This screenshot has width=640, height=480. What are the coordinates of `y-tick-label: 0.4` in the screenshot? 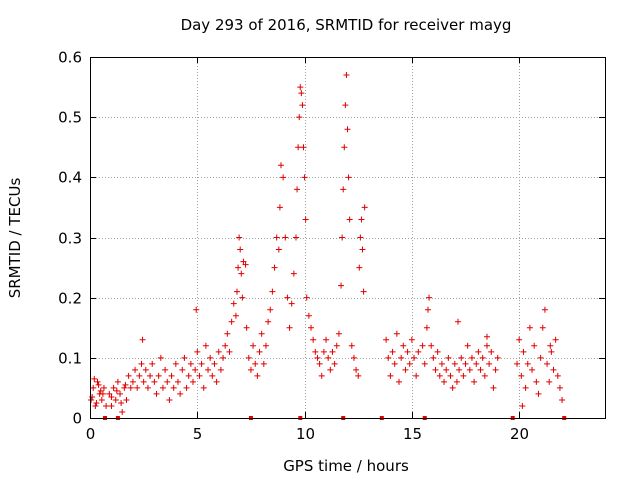 It's located at (70, 178).